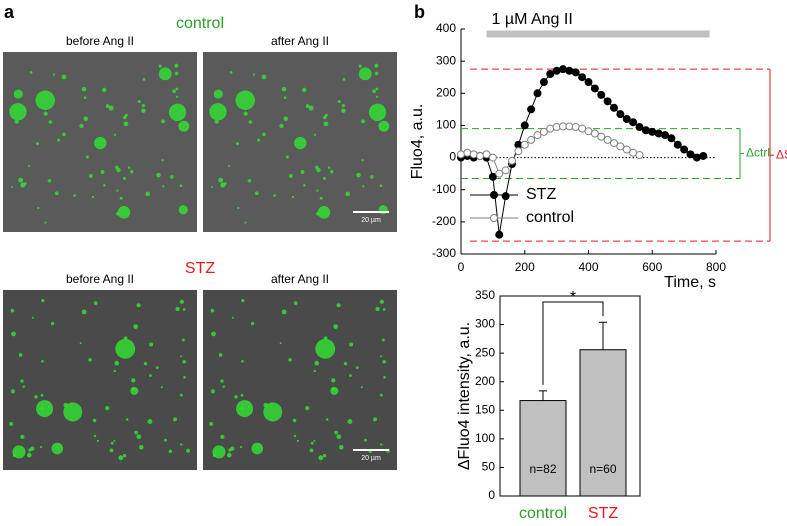 The height and width of the screenshot is (526, 787). What do you see at coordinates (489, 467) in the screenshot?
I see `y-tick-label: 50` at bounding box center [489, 467].